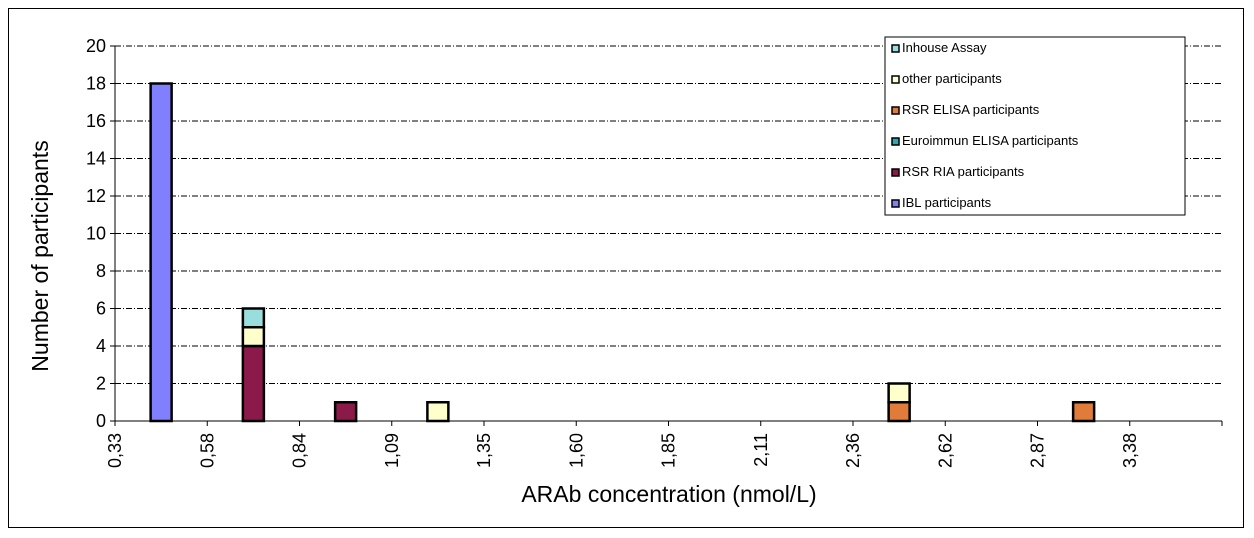  Describe the element at coordinates (971, 109) in the screenshot. I see `legend-label: RSR ELISA participants` at that location.